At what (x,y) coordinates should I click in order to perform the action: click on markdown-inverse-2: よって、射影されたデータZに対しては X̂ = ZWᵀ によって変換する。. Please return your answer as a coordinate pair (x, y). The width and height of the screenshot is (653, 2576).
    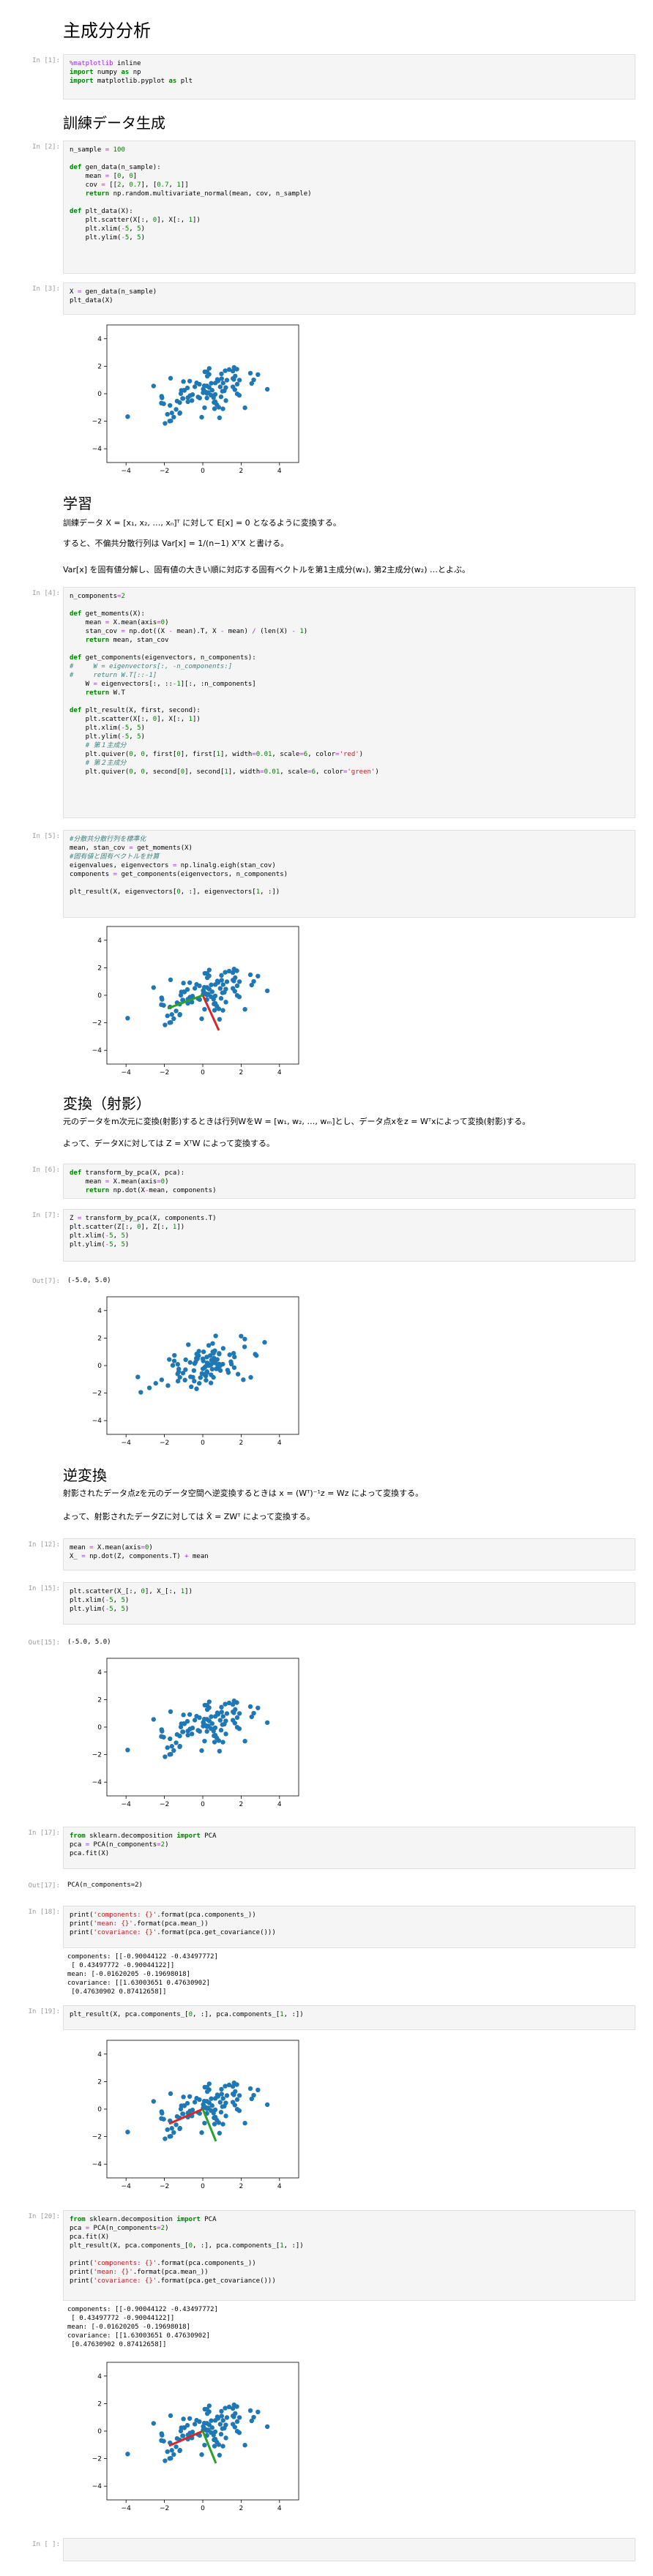
    Looking at the image, I should click on (189, 1516).